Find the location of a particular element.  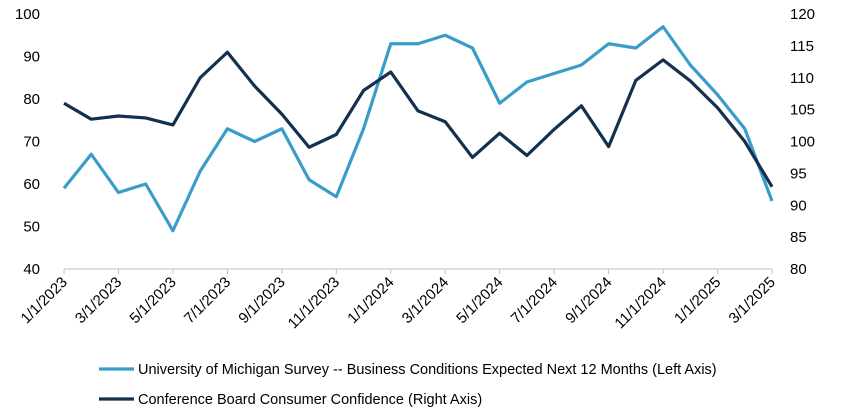

x-tick-label: 5/1/2023 is located at coordinates (152, 300).